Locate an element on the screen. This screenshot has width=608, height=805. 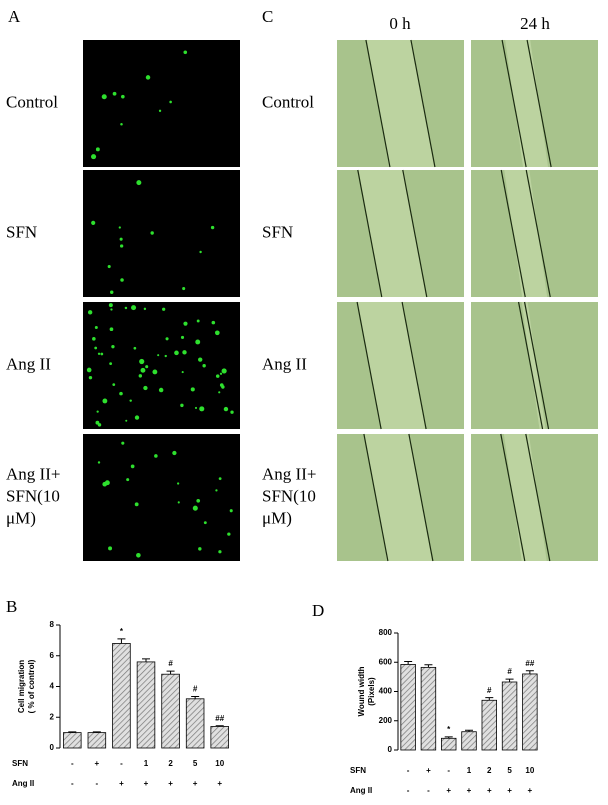
y-axis-label: ( % of control) is located at coordinates (31, 686).